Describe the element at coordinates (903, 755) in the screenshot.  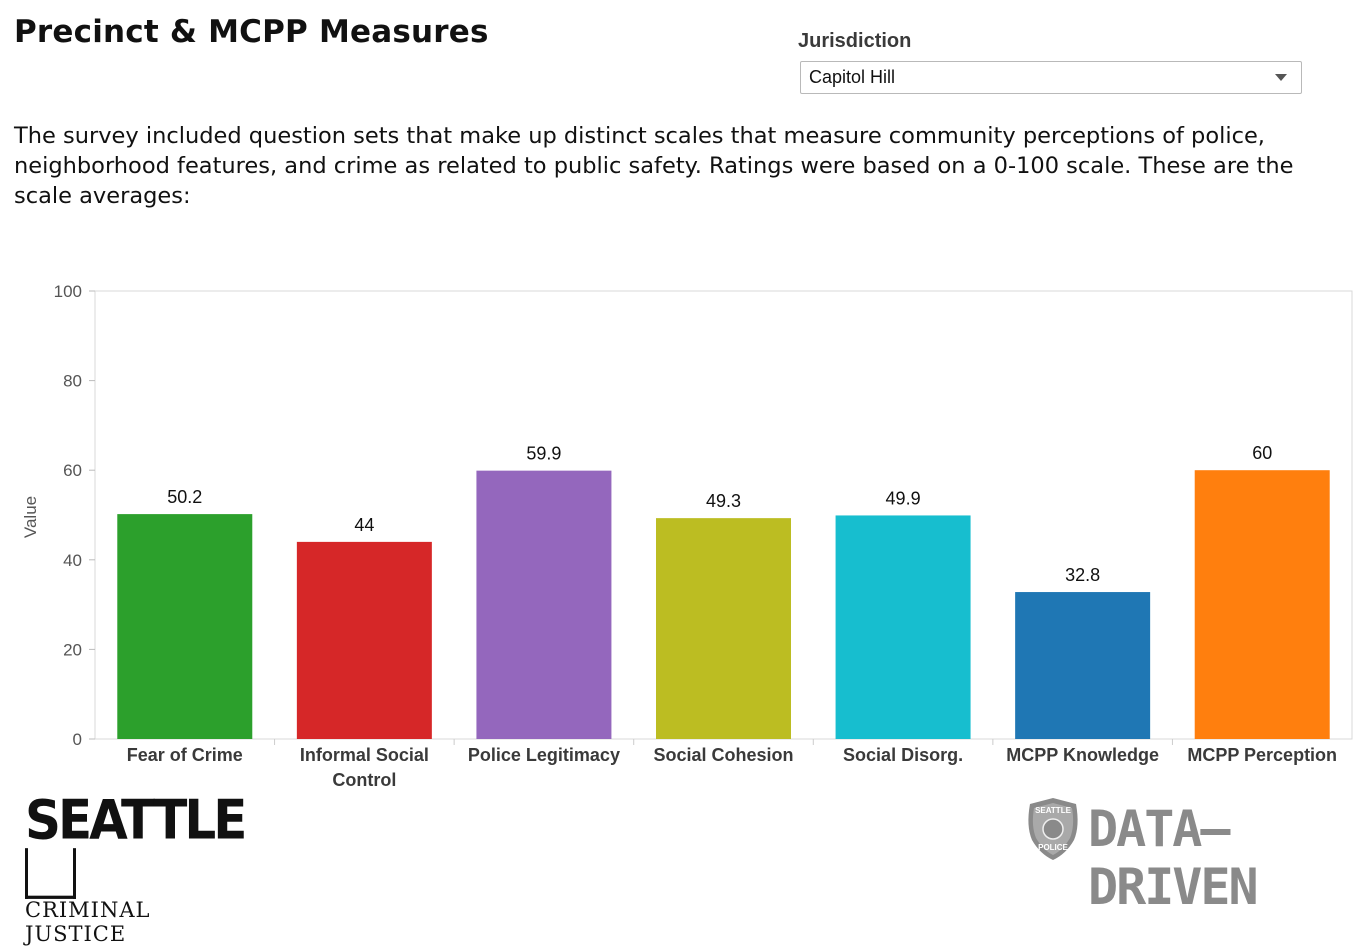
I see `x-category-label: Social Disorg.` at that location.